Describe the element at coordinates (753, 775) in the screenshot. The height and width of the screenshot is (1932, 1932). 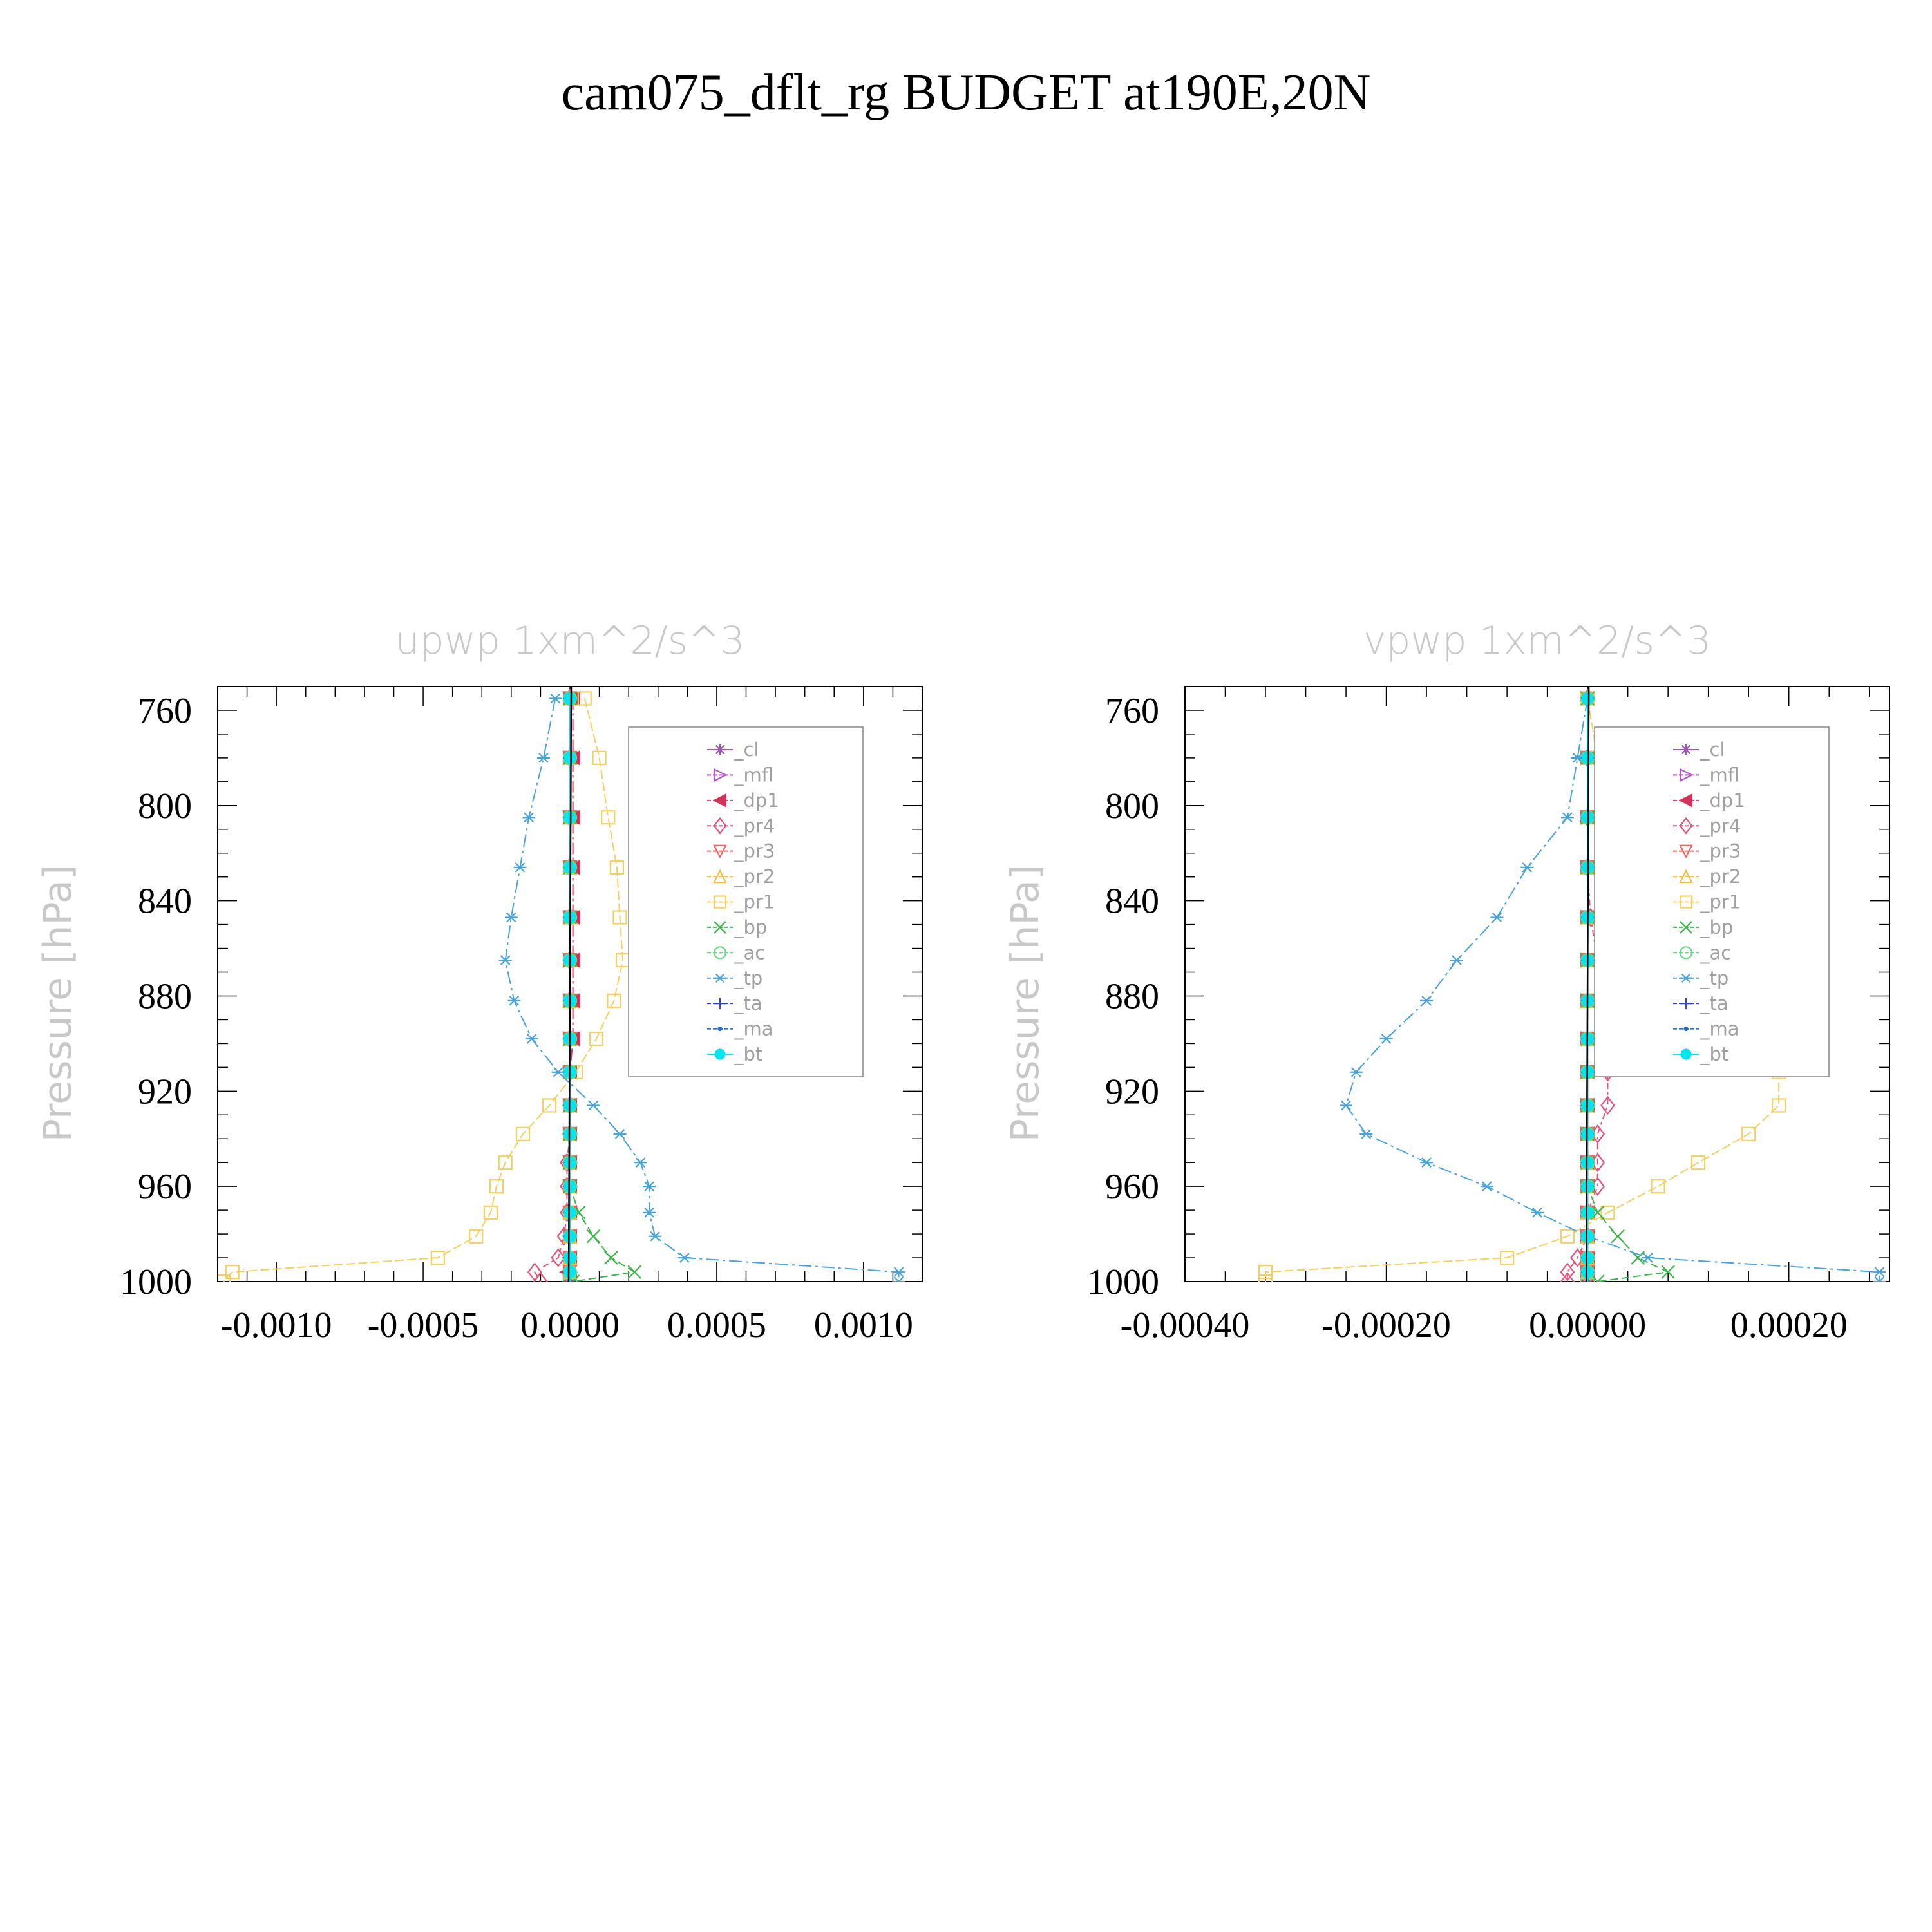
I see `legend-label: _mfl` at that location.